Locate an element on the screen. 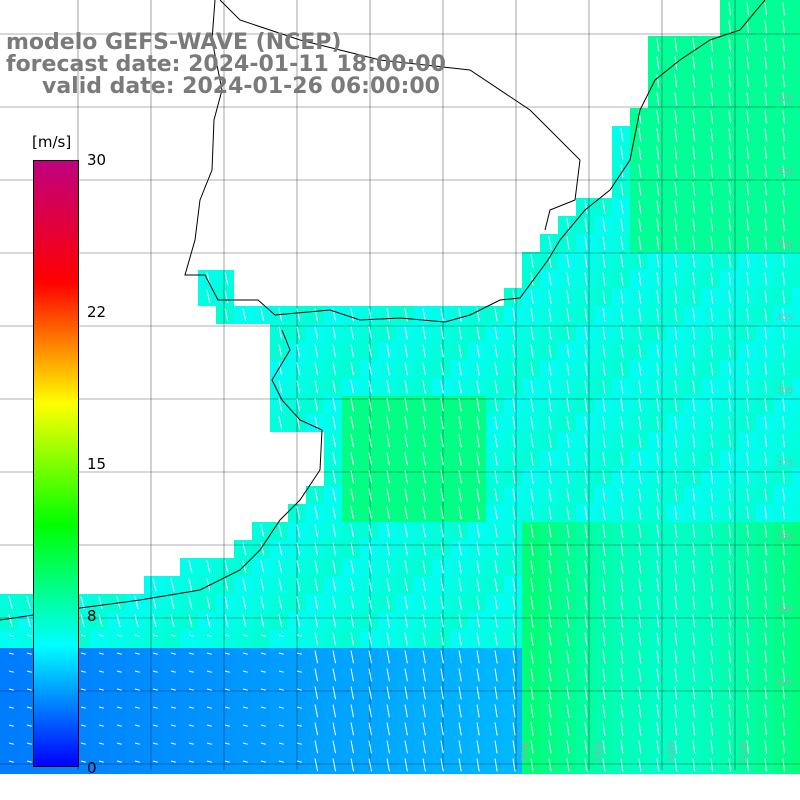 The height and width of the screenshot is (800, 800). lat-label-36s: 36S is located at coordinates (785, 391).